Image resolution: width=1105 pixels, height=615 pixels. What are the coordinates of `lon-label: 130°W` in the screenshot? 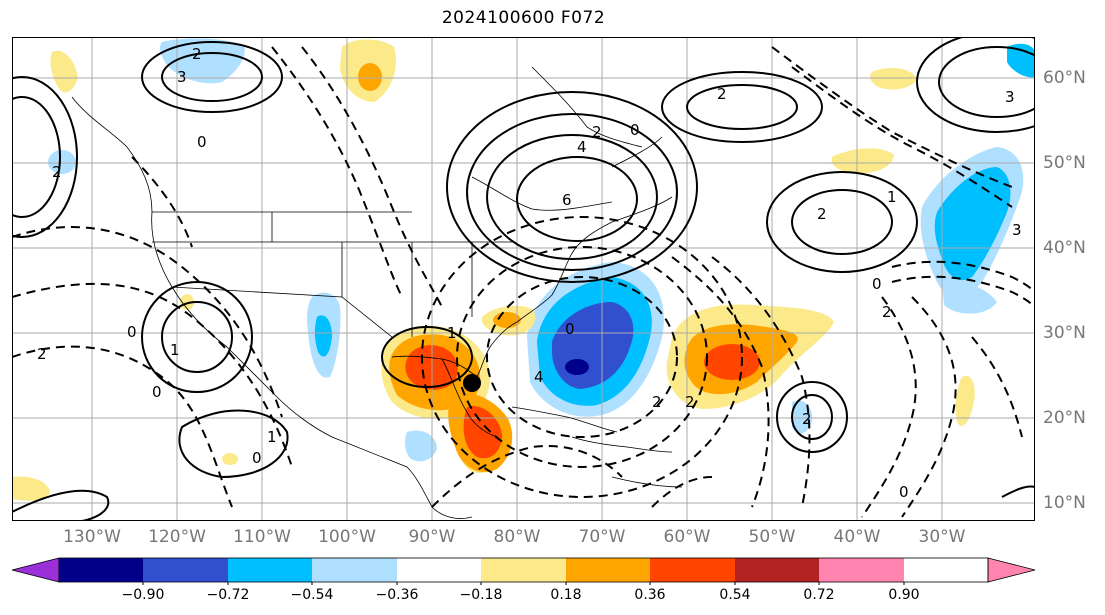 It's located at (92, 537).